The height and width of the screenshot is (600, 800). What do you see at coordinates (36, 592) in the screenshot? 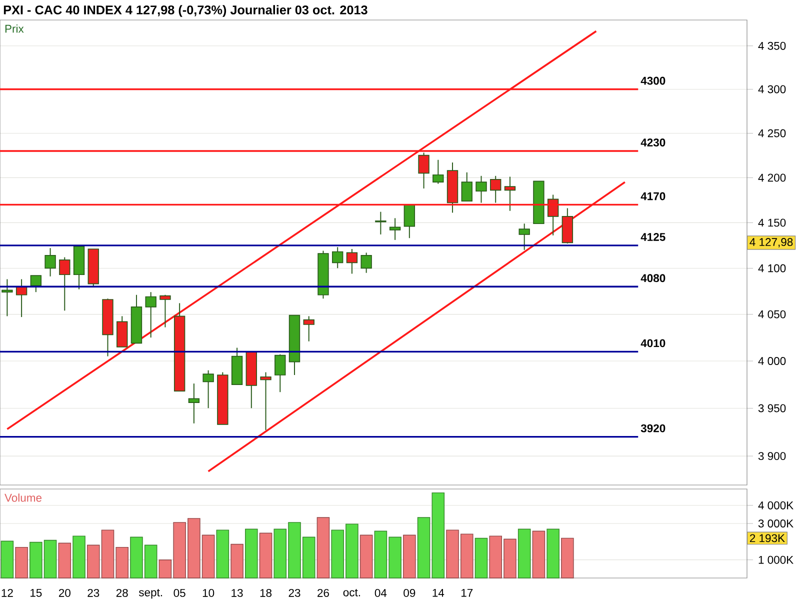
I see `x-tick-label: 15` at bounding box center [36, 592].